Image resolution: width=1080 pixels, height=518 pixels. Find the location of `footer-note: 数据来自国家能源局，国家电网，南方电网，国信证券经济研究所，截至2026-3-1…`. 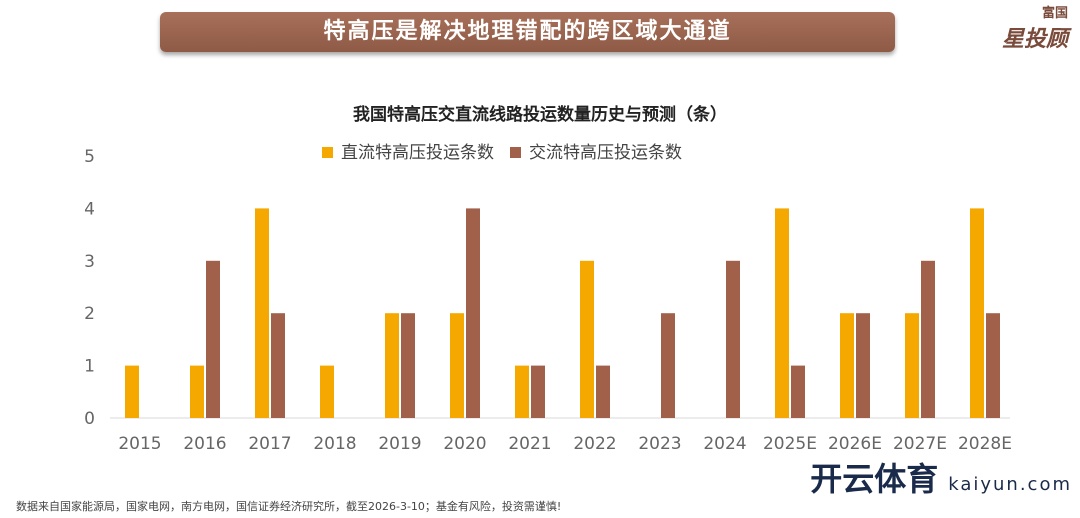

footer-note: 数据来自国家能源局，国家电网，南方电网，国信证券经济研究所，截至2026-3-1… is located at coordinates (289, 506).